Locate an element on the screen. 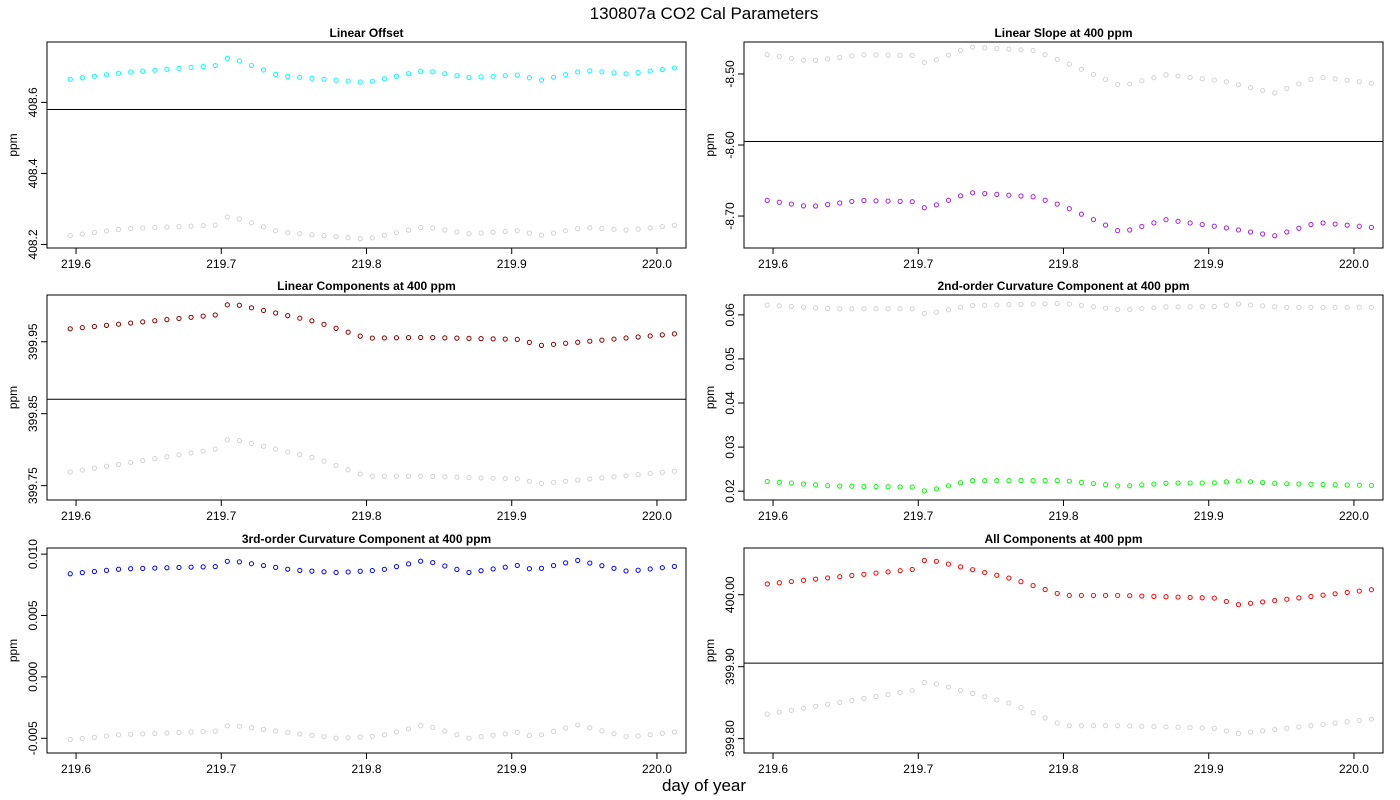 This screenshot has height=800, width=1400. x-tick-label: 220.0 is located at coordinates (657, 769).